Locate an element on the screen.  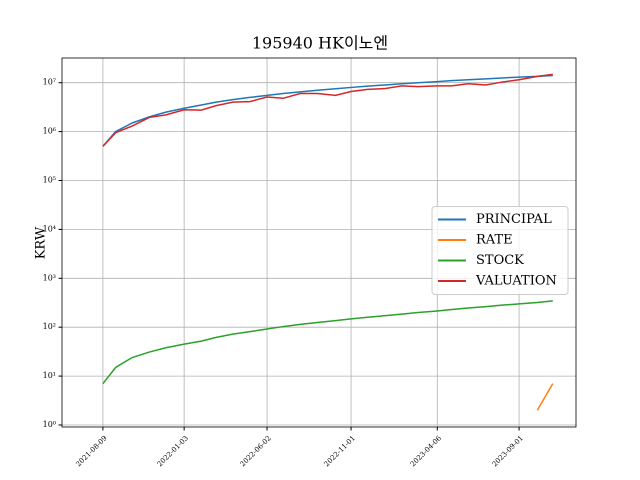
legend-label: RATE is located at coordinates (494, 240).